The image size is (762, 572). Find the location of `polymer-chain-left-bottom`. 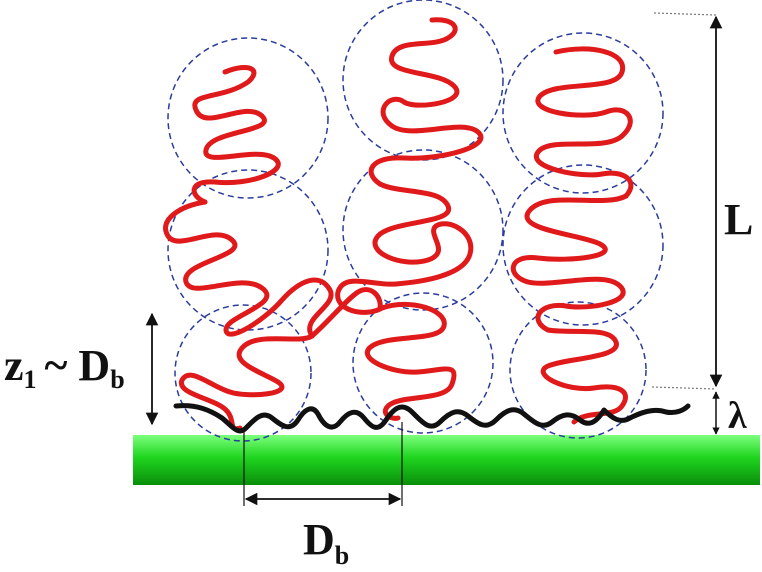

polymer-chain-left-bottom is located at coordinates (247, 382).